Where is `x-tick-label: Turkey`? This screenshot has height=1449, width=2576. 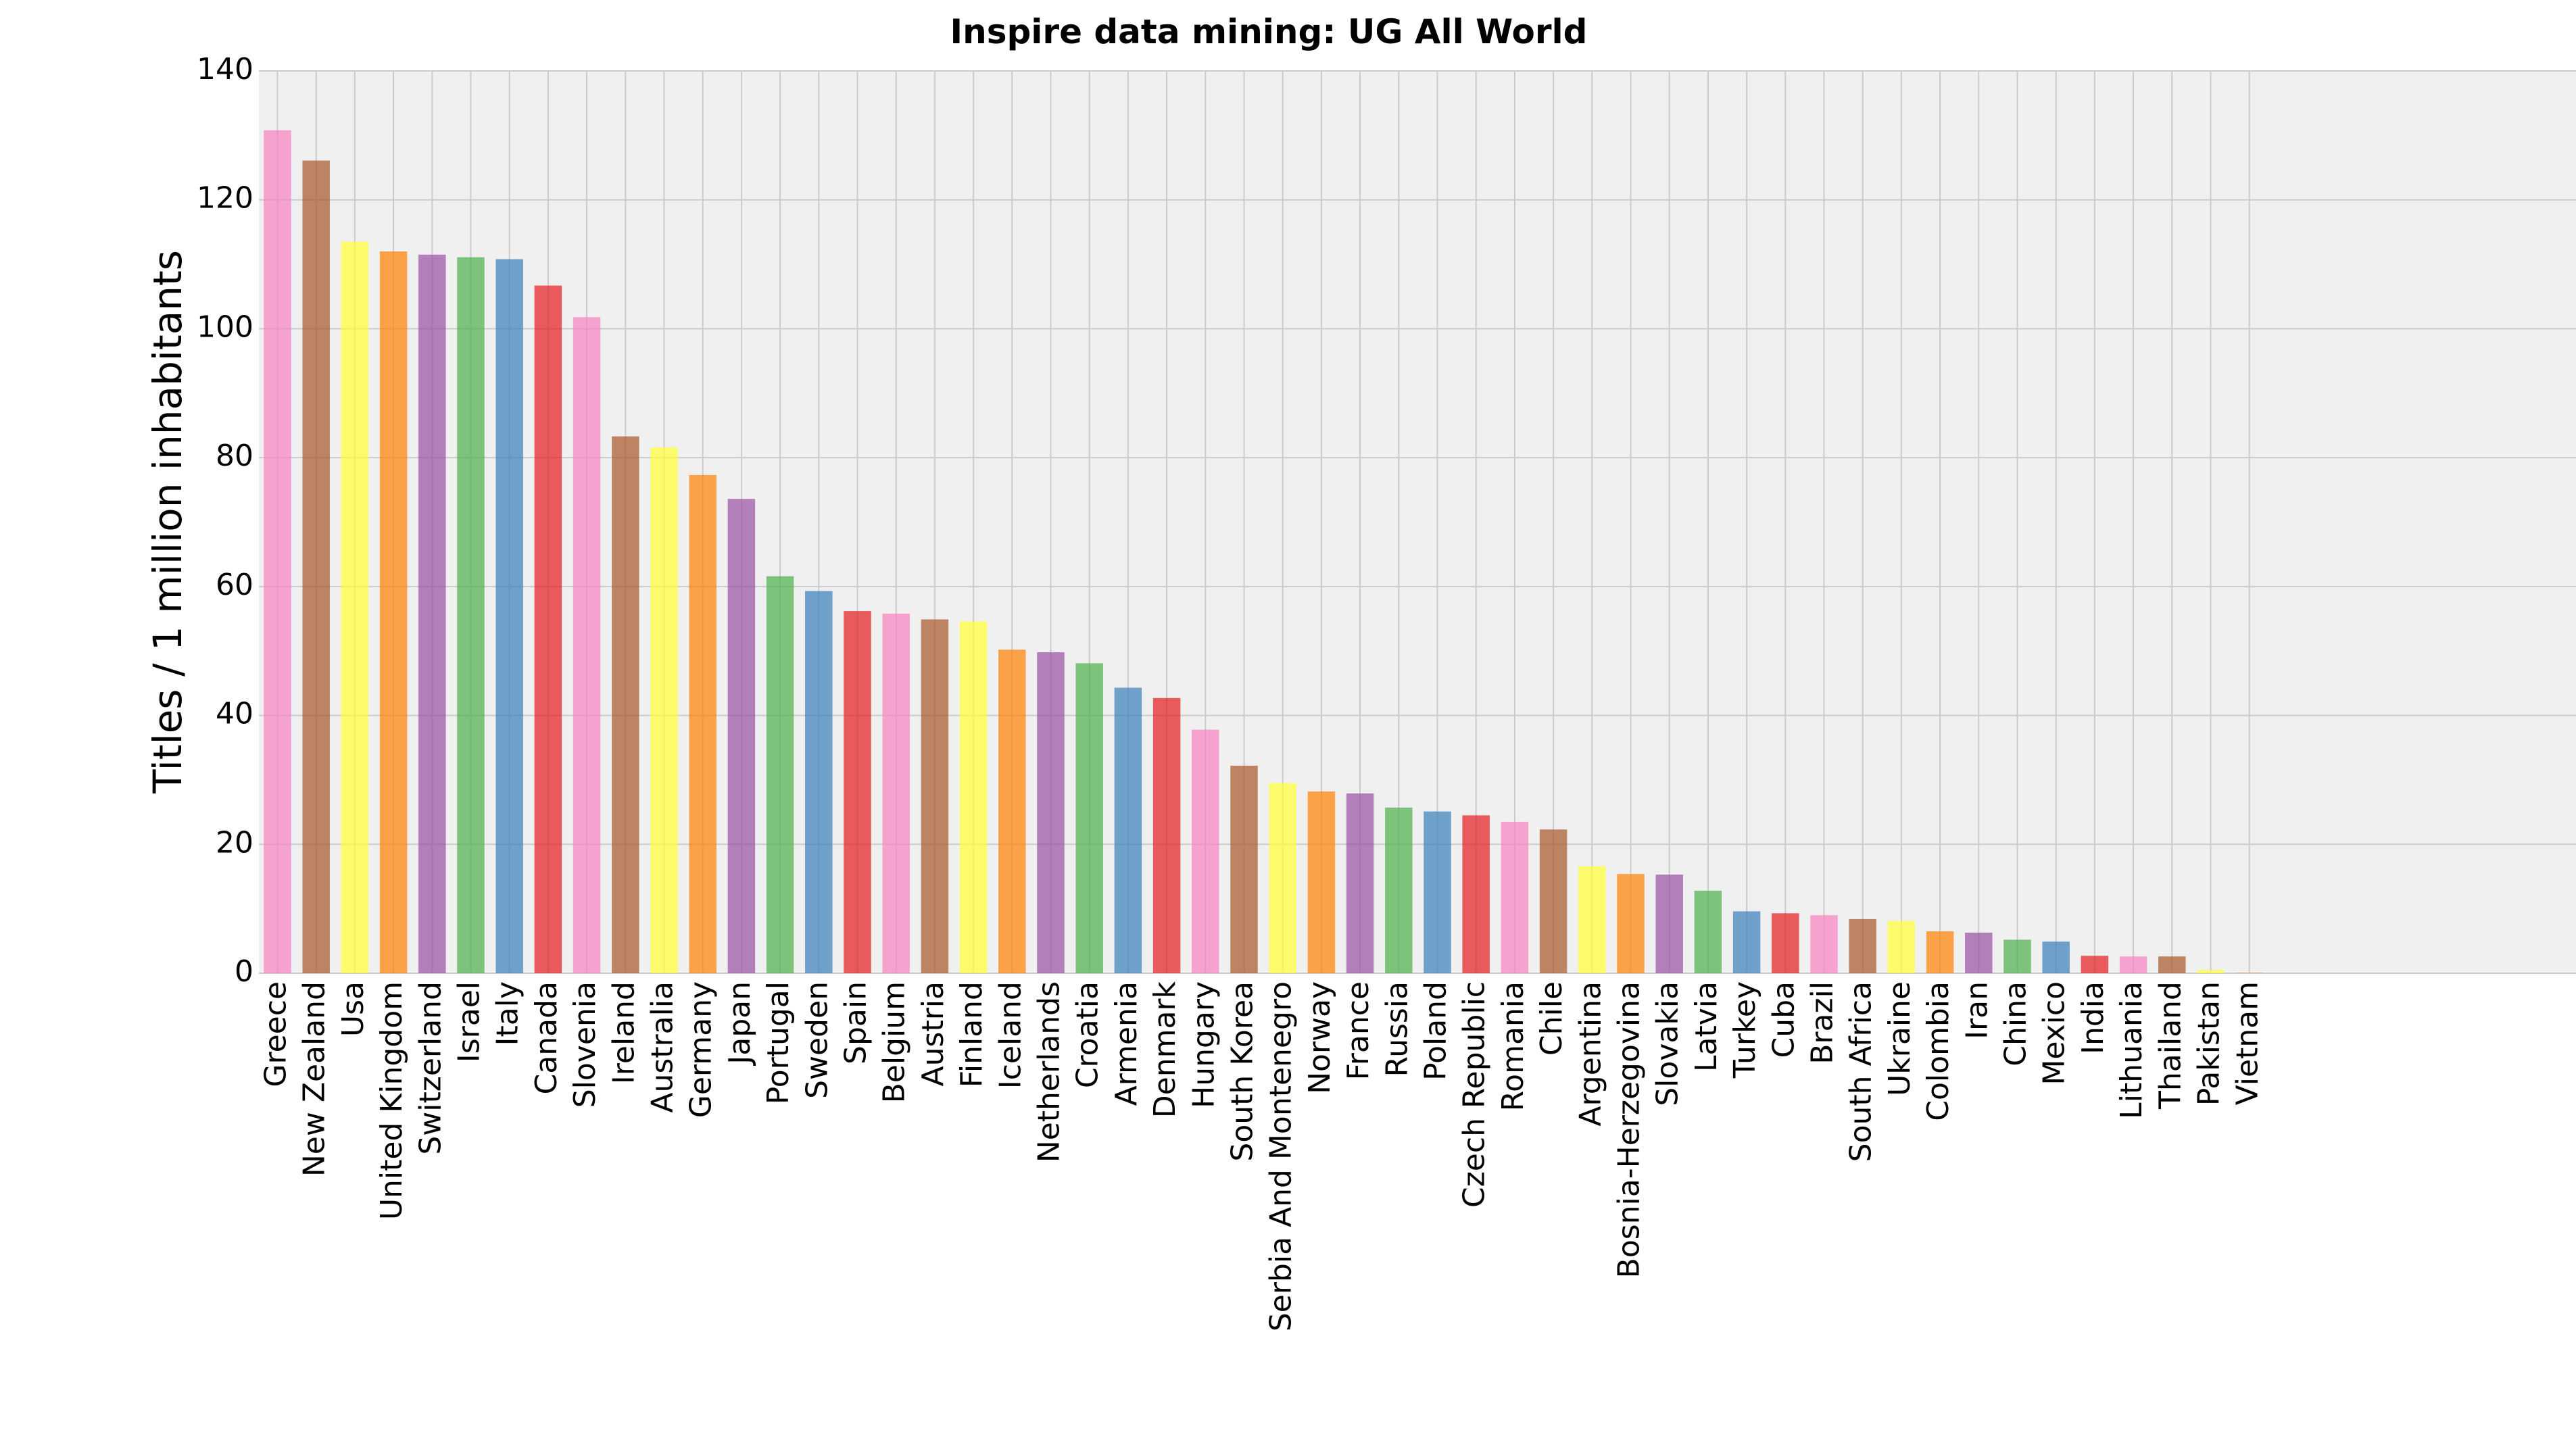 x-tick-label: Turkey is located at coordinates (1745, 1030).